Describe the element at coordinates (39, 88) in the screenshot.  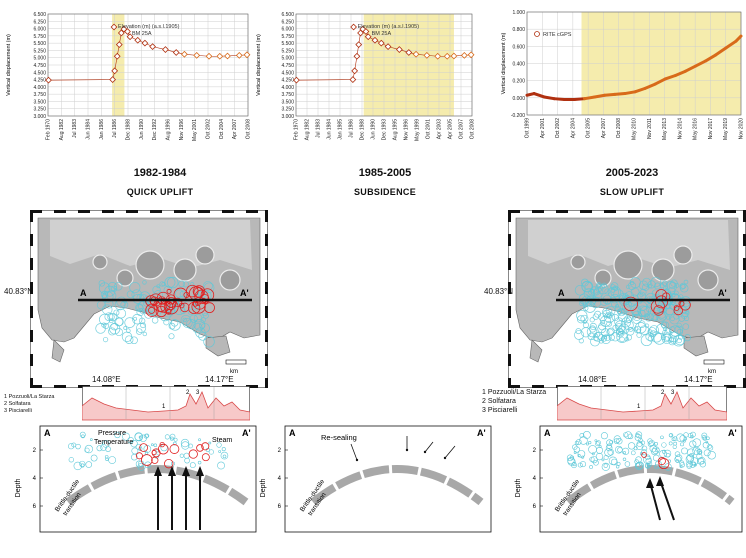
I see `y-tick-label: 4.000` at that location.